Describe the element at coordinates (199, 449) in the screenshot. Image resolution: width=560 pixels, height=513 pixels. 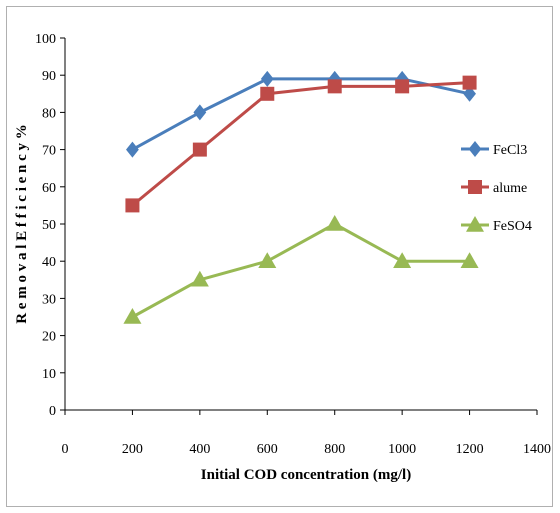
I see `x-tick-label: 400` at that location.